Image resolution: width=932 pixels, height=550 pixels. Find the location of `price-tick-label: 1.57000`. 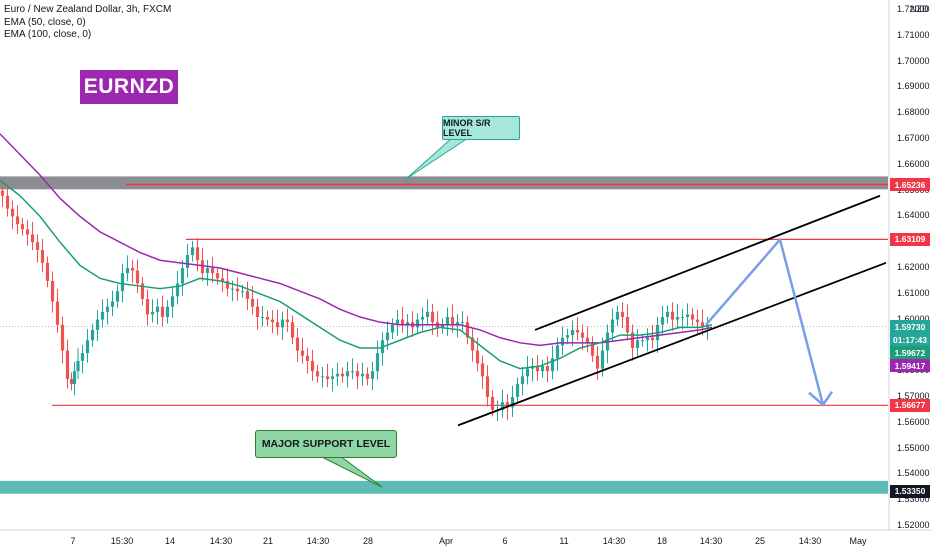

price-tick-label: 1.57000 is located at coordinates (913, 396).